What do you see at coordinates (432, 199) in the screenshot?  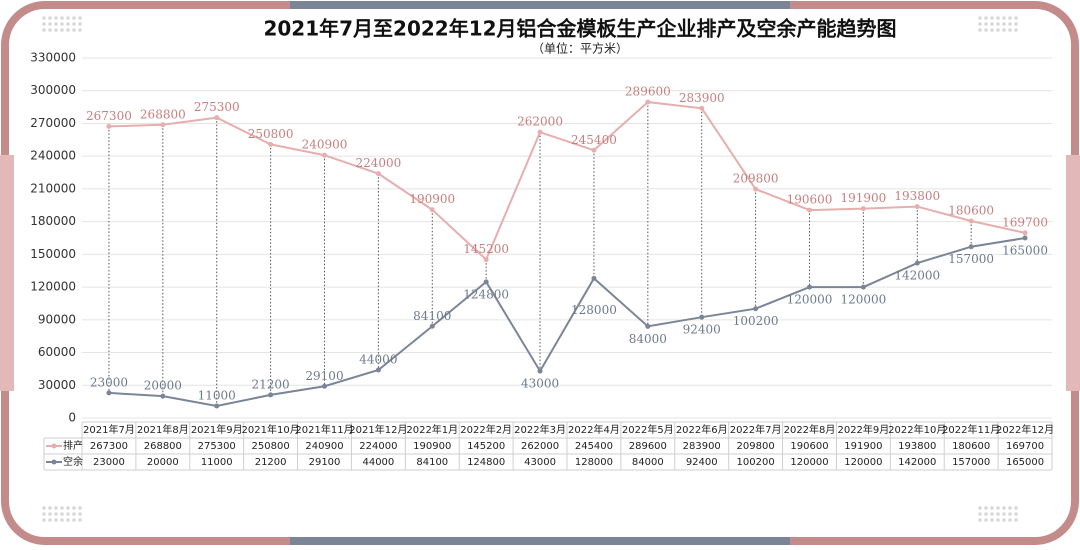 I see `data-label: 190900` at bounding box center [432, 199].